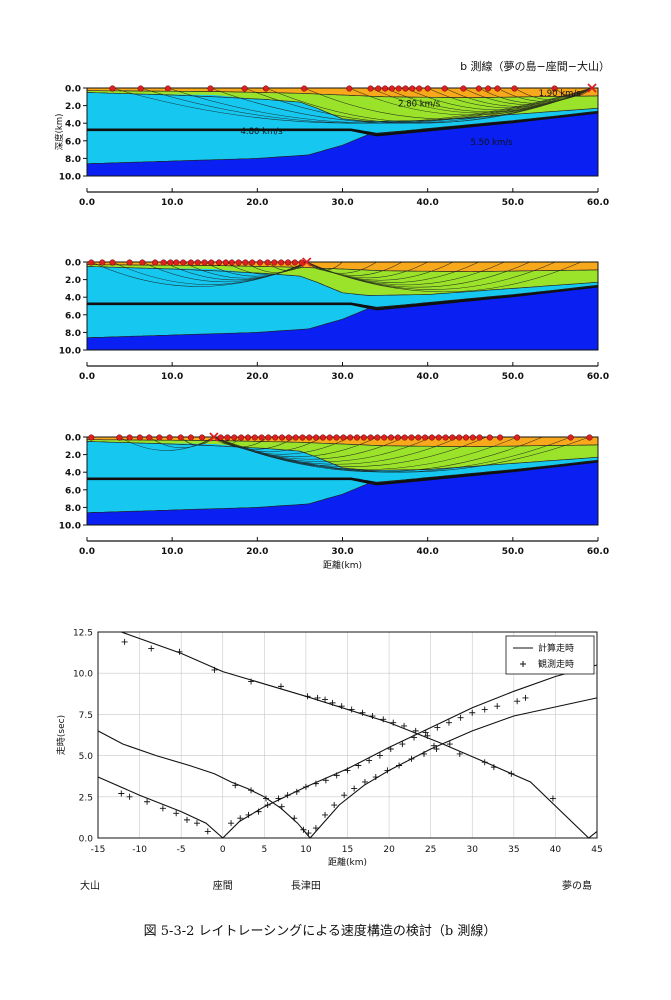 The height and width of the screenshot is (1000, 671). Describe the element at coordinates (342, 123) in the screenshot. I see `reflector-band` at that location.